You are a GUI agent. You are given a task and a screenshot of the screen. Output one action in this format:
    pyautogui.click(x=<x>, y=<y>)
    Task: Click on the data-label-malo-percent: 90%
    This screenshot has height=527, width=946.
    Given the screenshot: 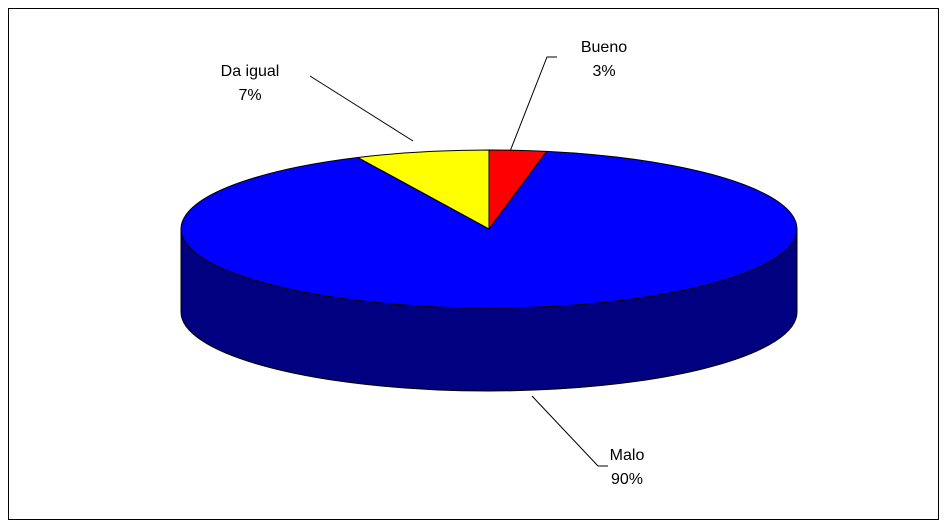 What is the action you would take?
    pyautogui.click(x=627, y=479)
    